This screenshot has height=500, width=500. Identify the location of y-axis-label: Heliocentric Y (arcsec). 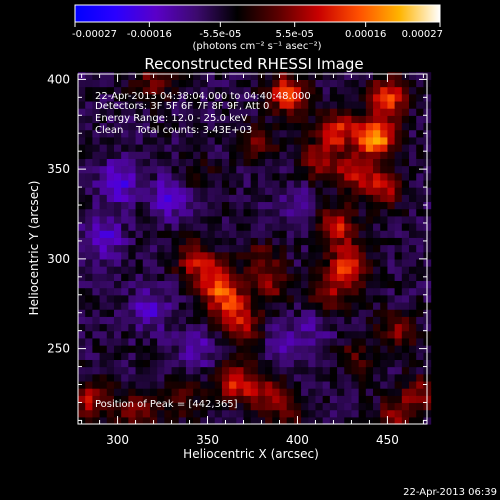
(34, 248).